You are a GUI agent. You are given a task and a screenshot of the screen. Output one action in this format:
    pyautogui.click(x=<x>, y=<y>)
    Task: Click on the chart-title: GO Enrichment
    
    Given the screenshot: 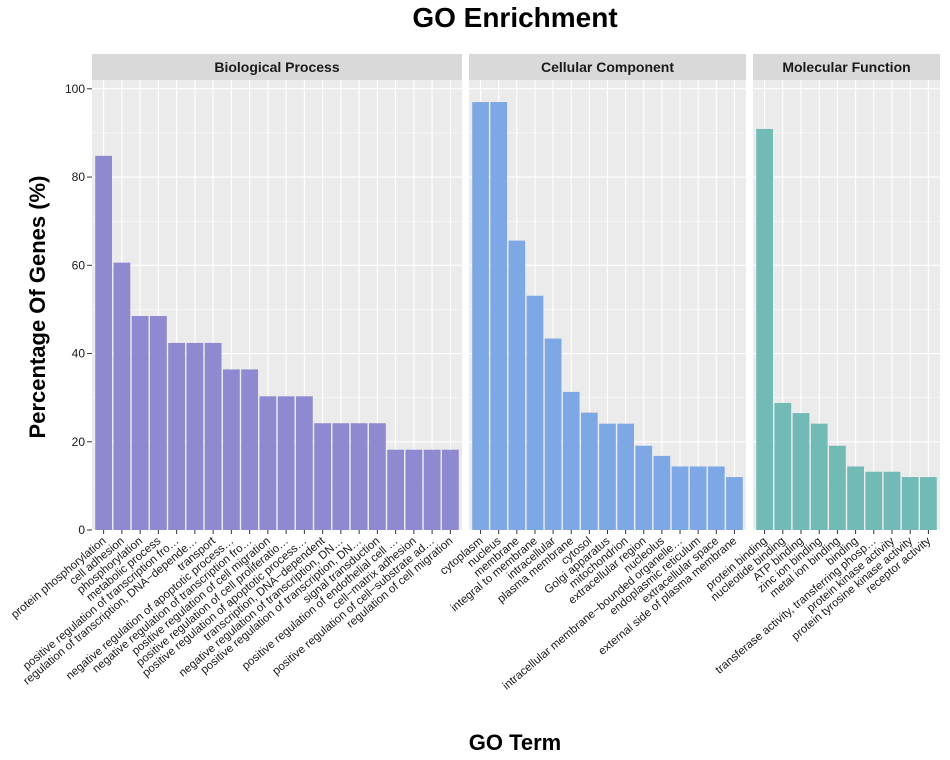 What is the action you would take?
    pyautogui.click(x=515, y=17)
    